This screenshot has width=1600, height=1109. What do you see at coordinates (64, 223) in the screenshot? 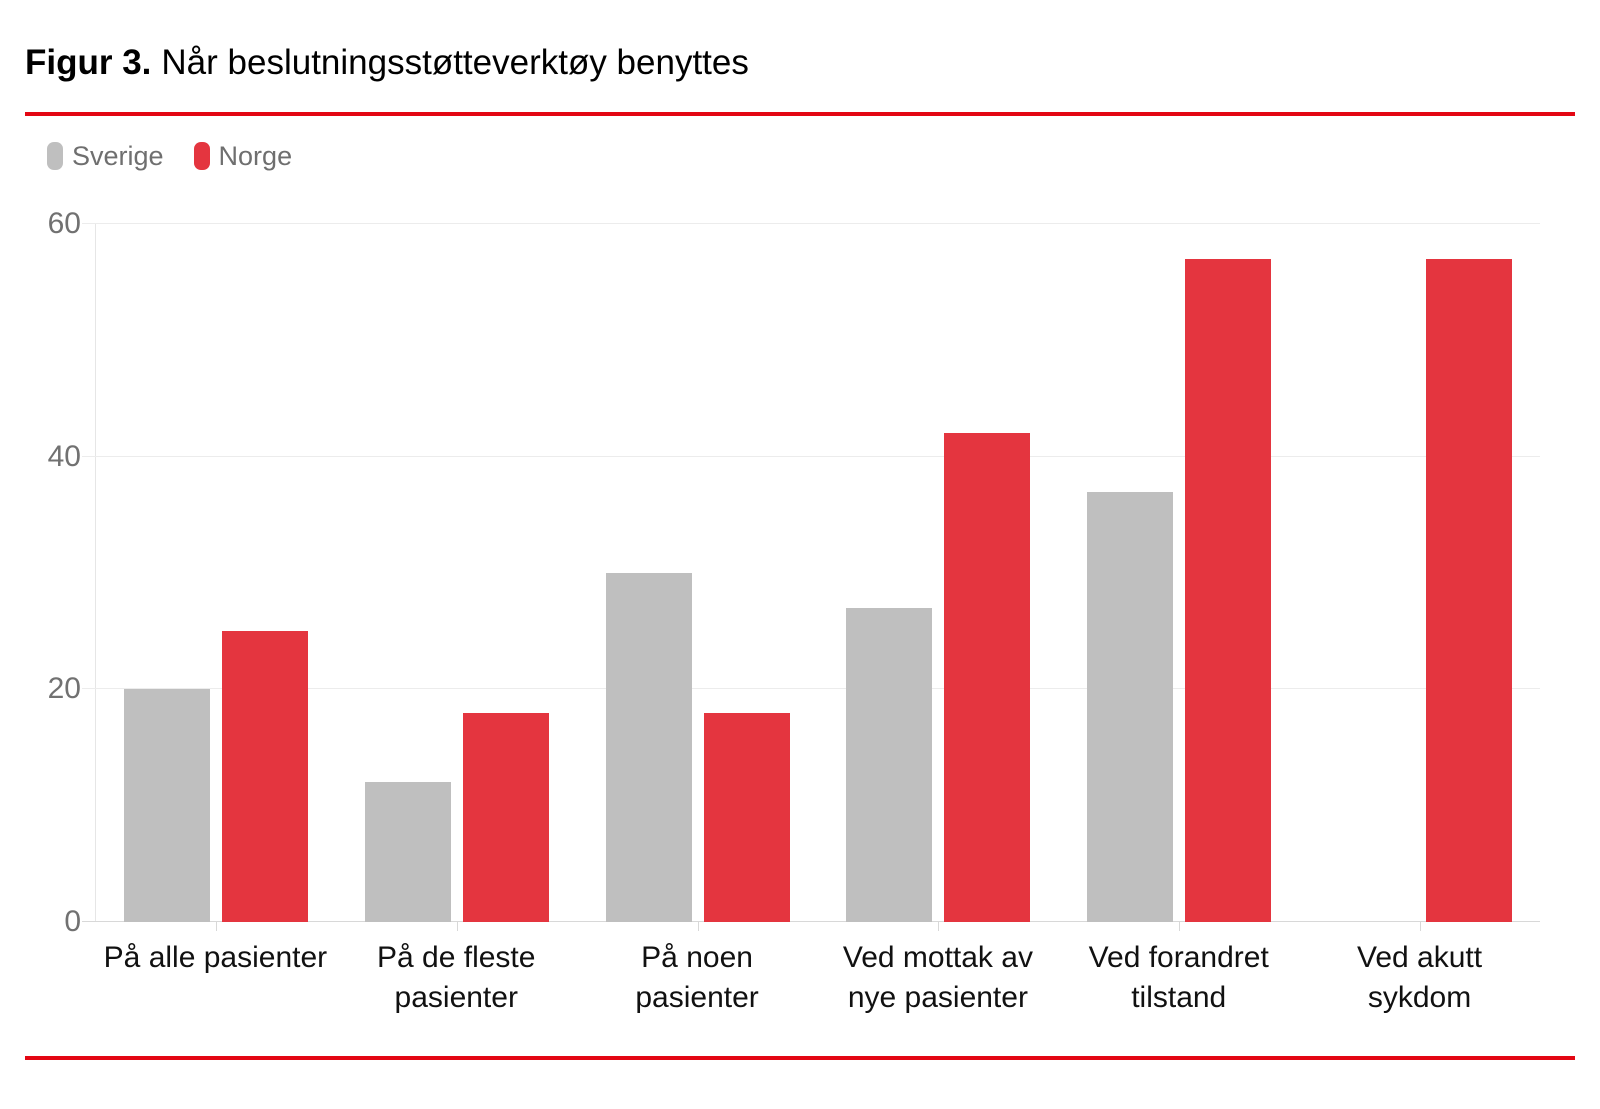
I see `y-tick-label-60: 60` at bounding box center [64, 223].